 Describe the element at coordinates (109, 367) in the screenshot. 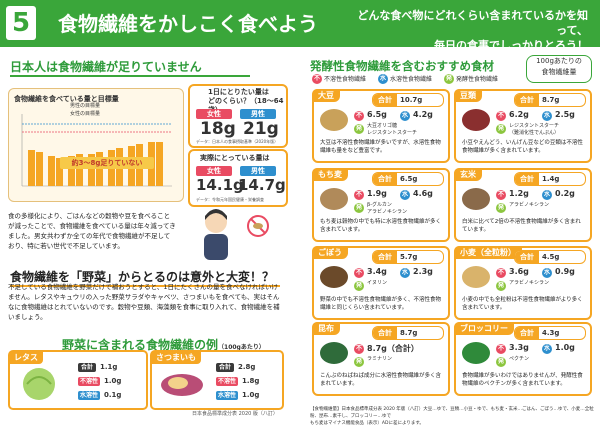

I see `veg-total-value: 1.1g` at that location.